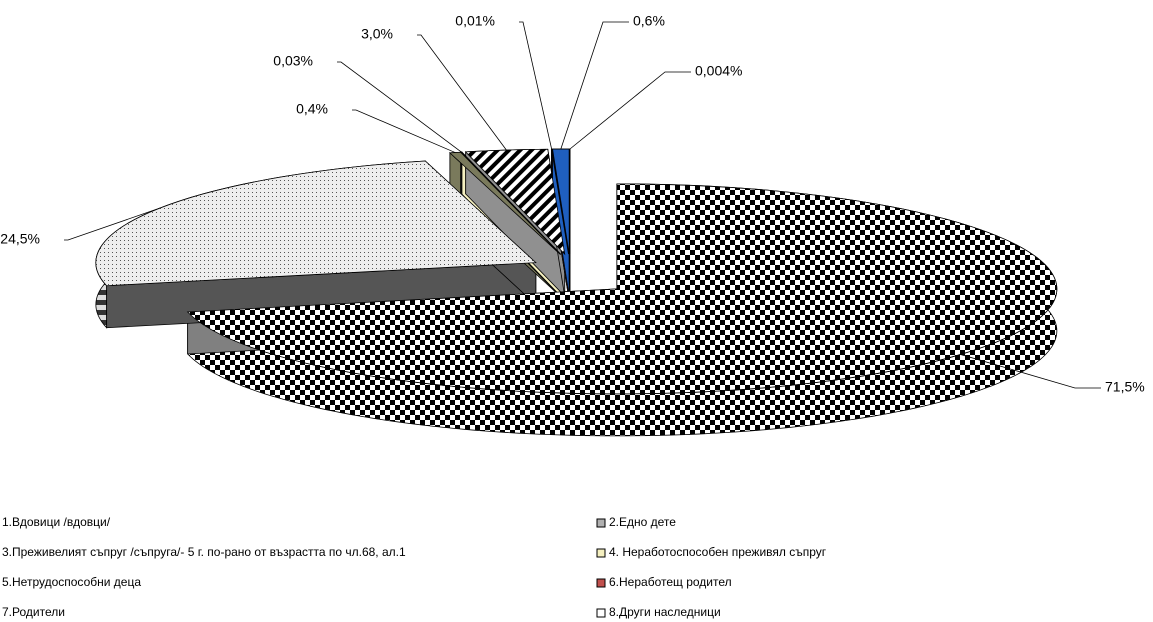  I want to click on legend-label: 8.Други наследници, so click(665, 612).